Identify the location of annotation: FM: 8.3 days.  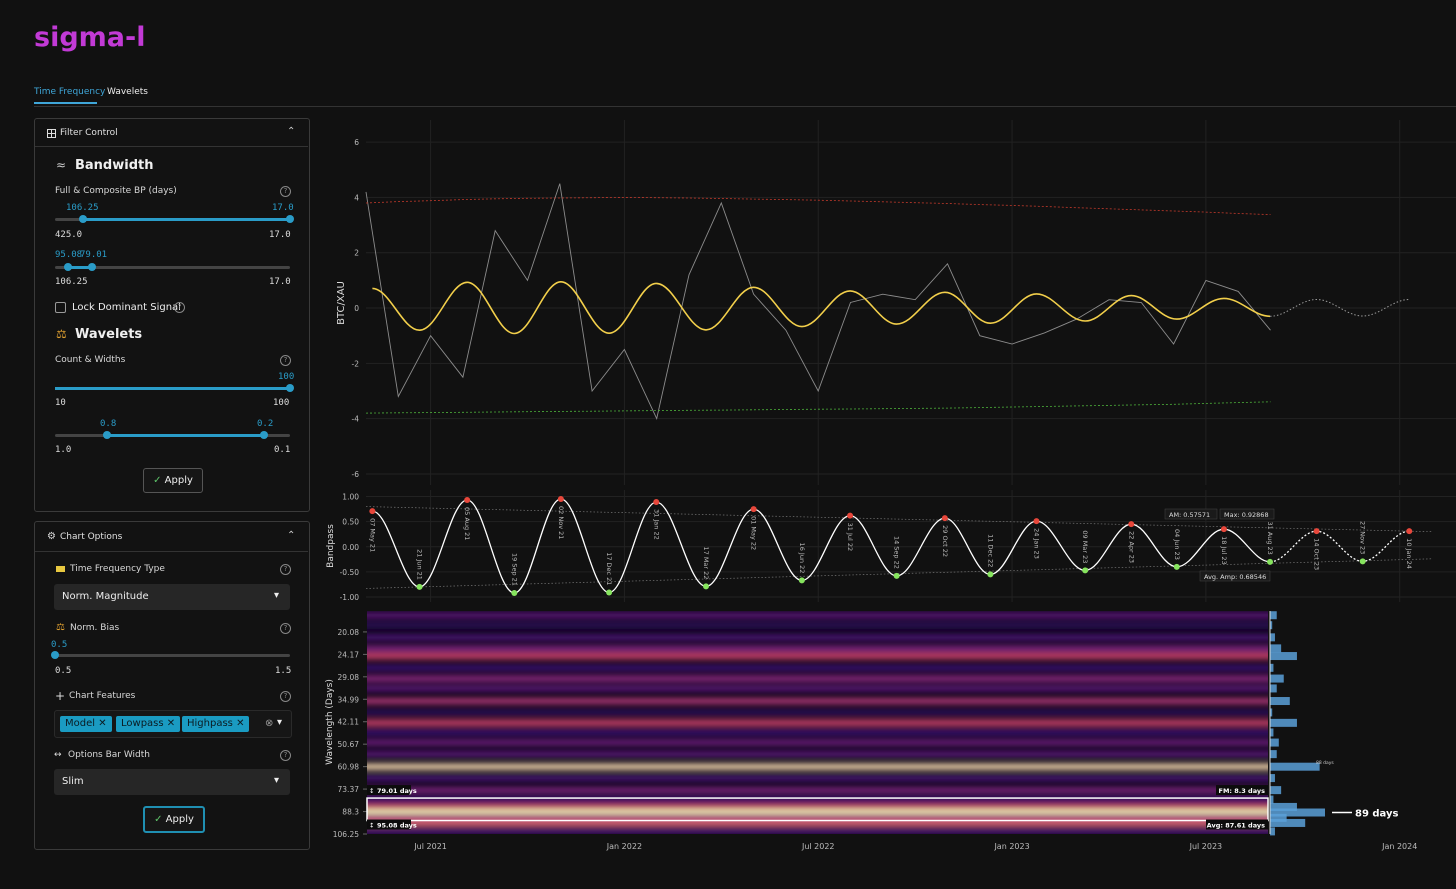
(1242, 791).